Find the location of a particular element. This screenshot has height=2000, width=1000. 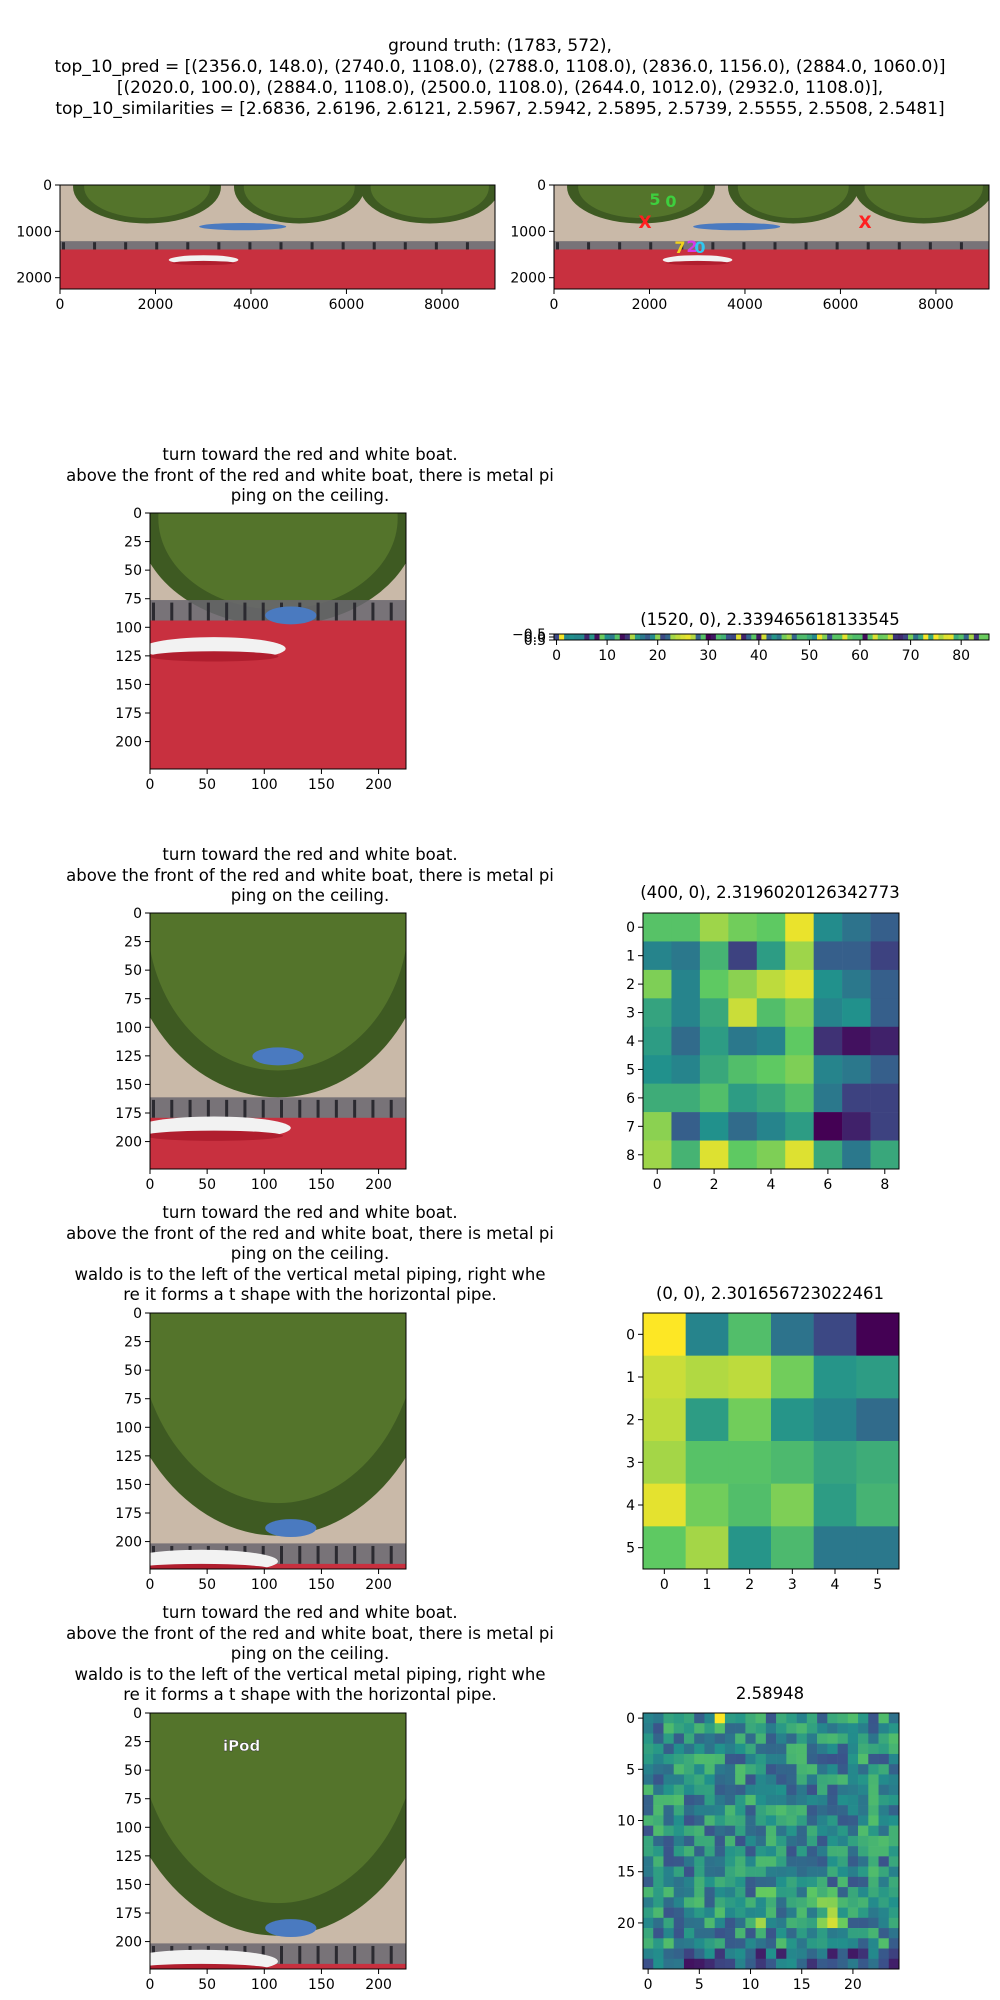

crop-row3-xtick-label: 100 is located at coordinates (264, 1185).